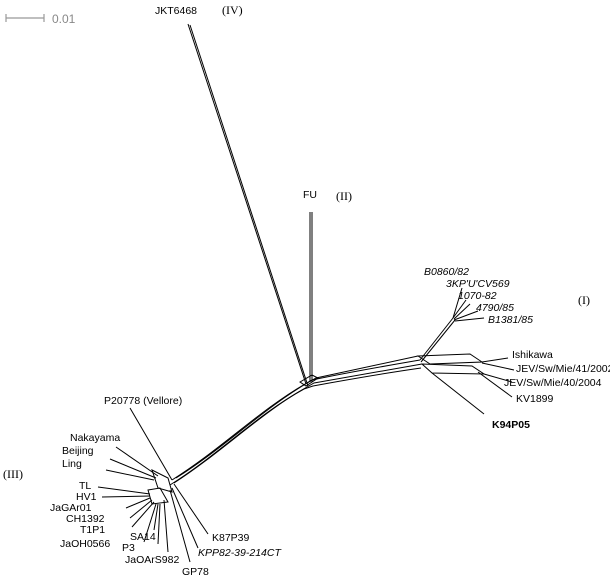 The image size is (610, 578). Describe the element at coordinates (532, 355) in the screenshot. I see `taxon-ishikawa: Ishikawa` at that location.